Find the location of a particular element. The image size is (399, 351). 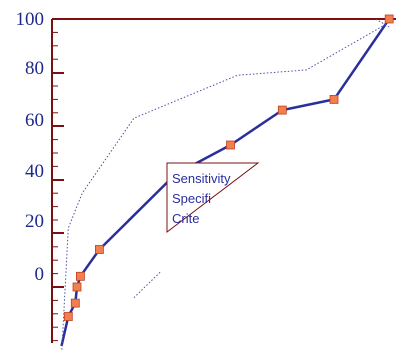

annotation-box is located at coordinates (213, 198).